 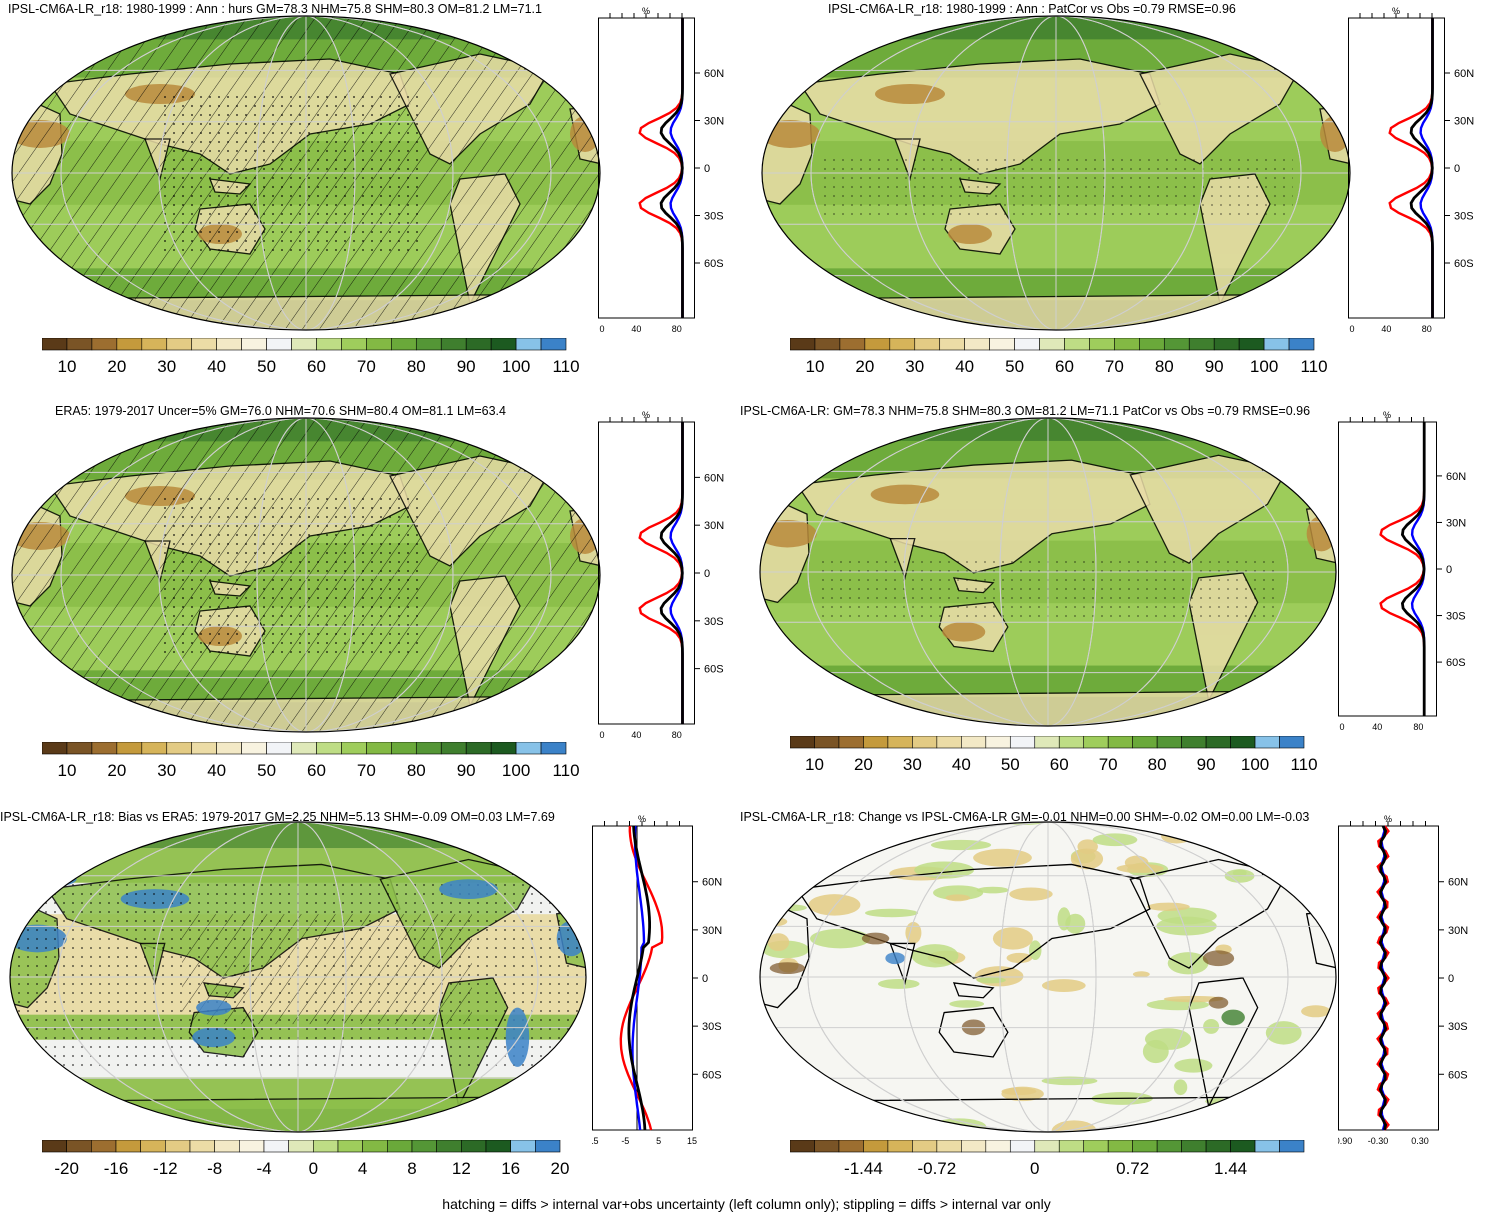 What do you see at coordinates (411, 1168) in the screenshot?
I see `colorbar-tick-label: 8` at bounding box center [411, 1168].